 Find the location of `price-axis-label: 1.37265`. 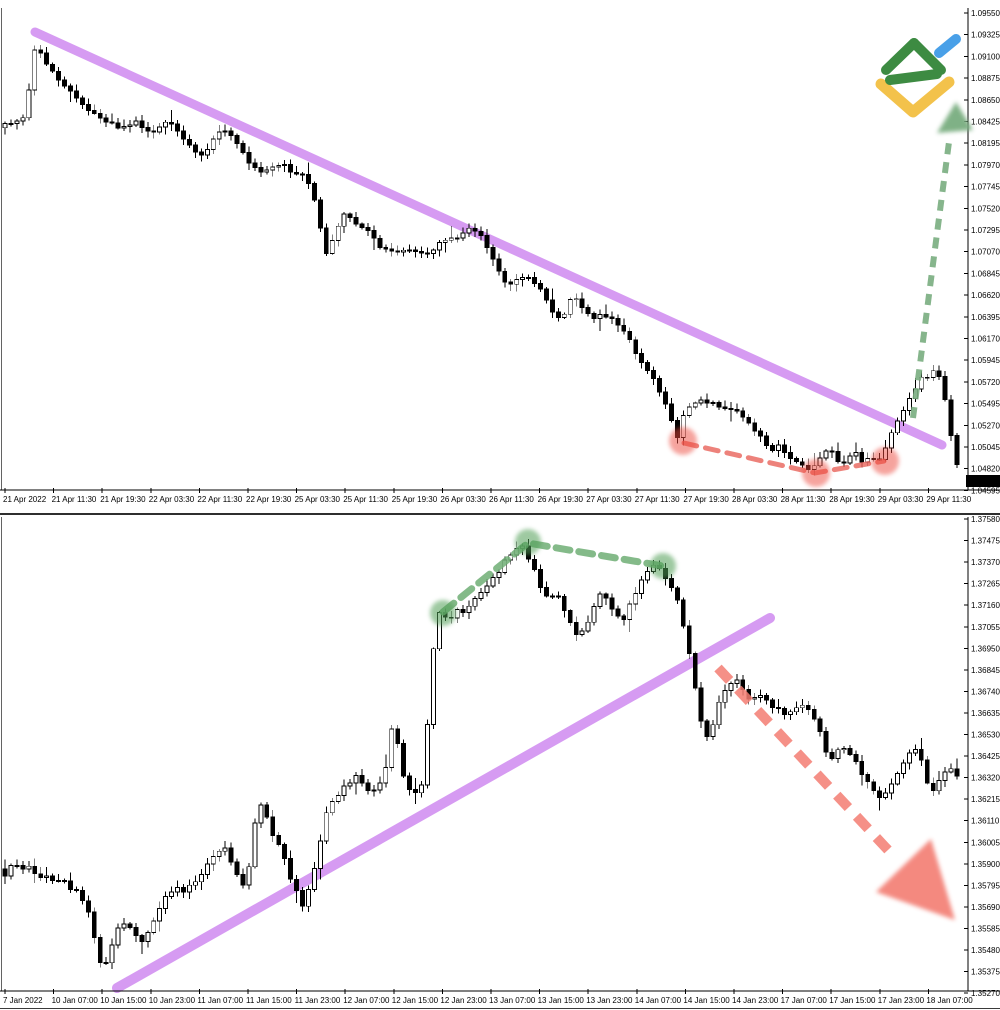

price-axis-label: 1.37265 is located at coordinates (985, 584).